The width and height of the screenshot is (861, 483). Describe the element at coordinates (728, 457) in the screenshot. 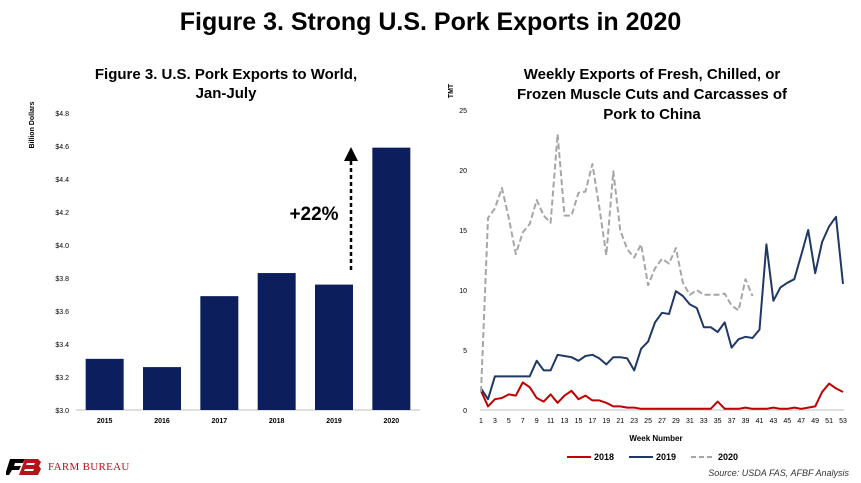

I see `legend-label-2020: 2020` at that location.